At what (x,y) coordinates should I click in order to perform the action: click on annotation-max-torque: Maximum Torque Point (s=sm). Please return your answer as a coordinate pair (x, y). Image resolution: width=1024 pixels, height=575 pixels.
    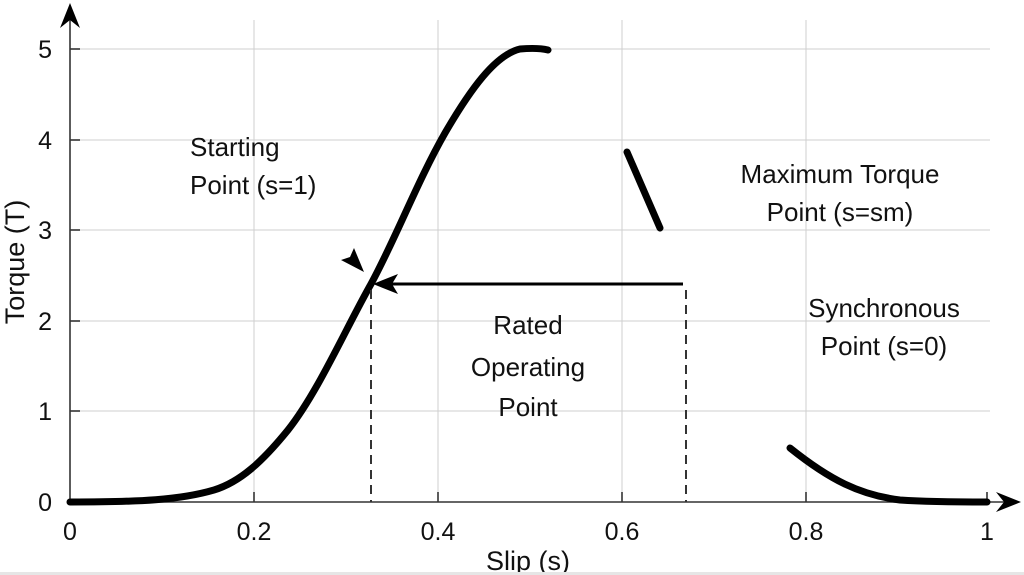
    Looking at the image, I should click on (840, 193).